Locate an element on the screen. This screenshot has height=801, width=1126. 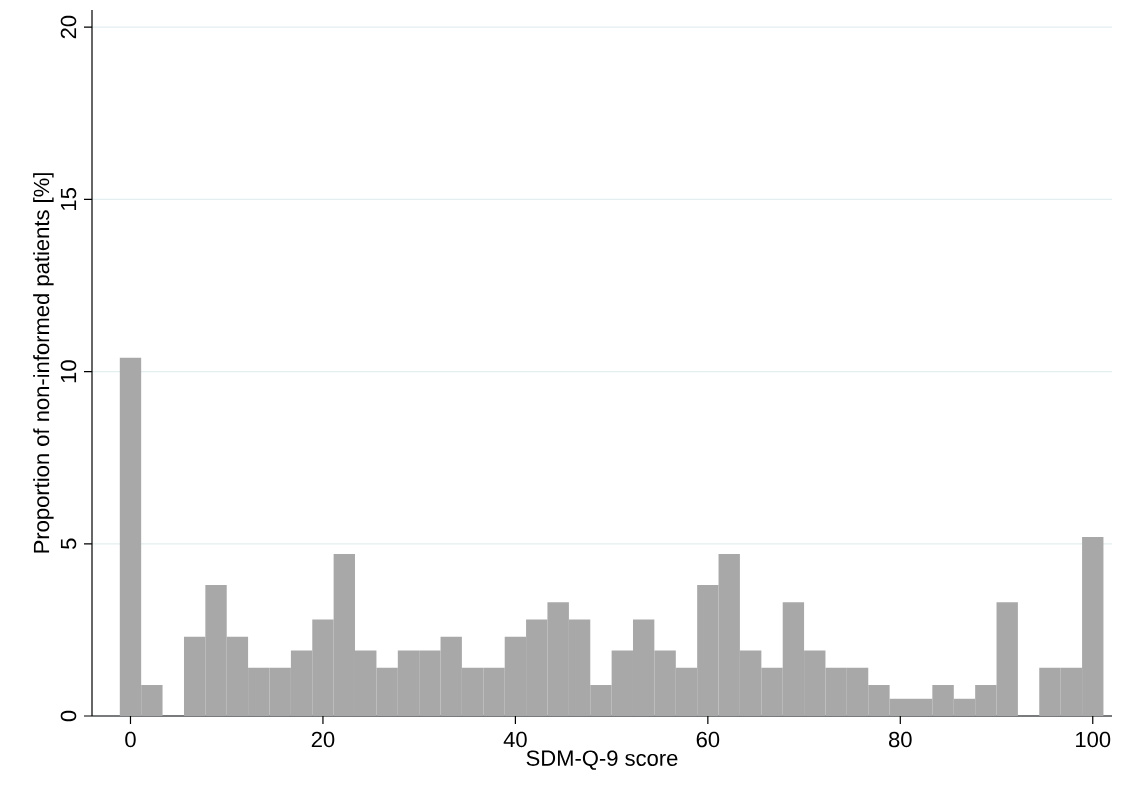
x-tick-label: 0 is located at coordinates (130, 739).